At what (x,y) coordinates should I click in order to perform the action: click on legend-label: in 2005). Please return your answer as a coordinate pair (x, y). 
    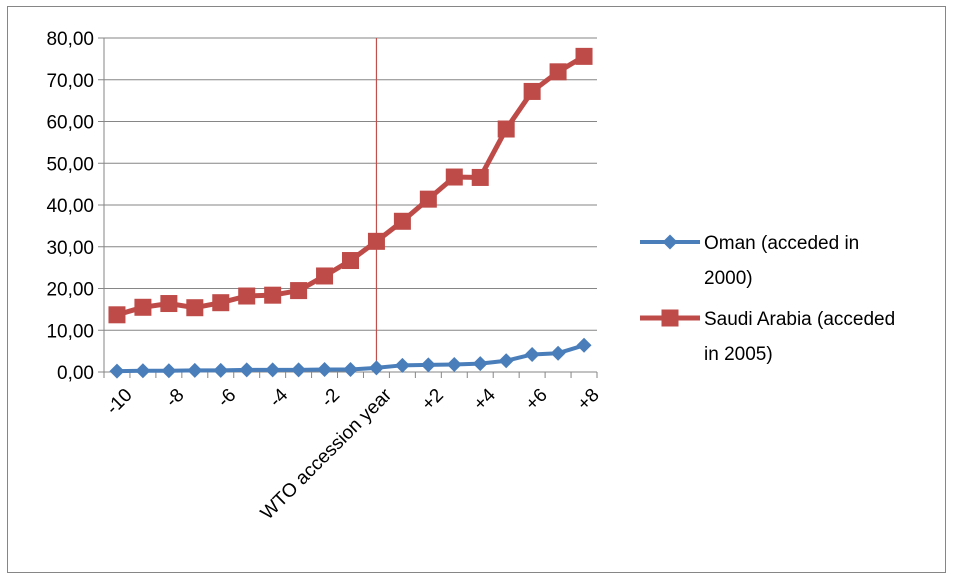
    Looking at the image, I should click on (738, 354).